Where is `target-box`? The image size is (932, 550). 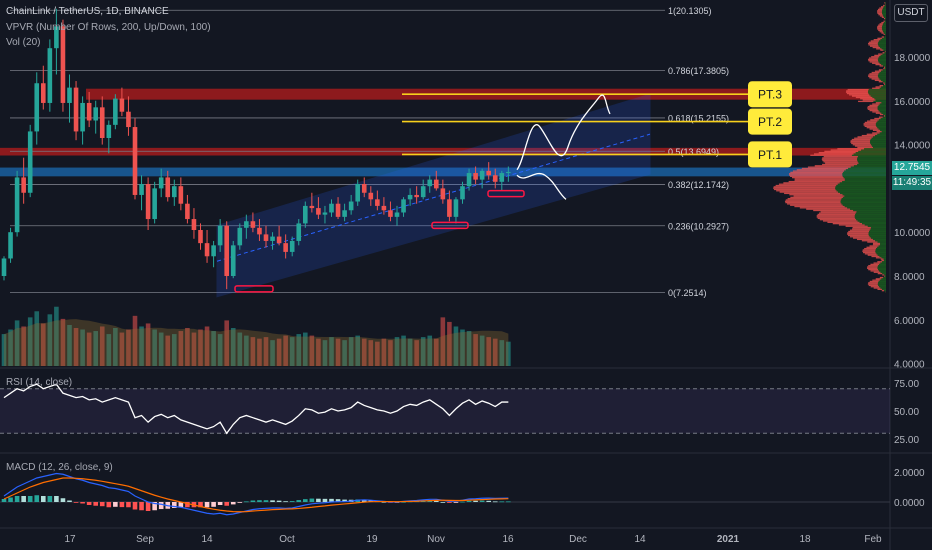 target-box is located at coordinates (770, 154).